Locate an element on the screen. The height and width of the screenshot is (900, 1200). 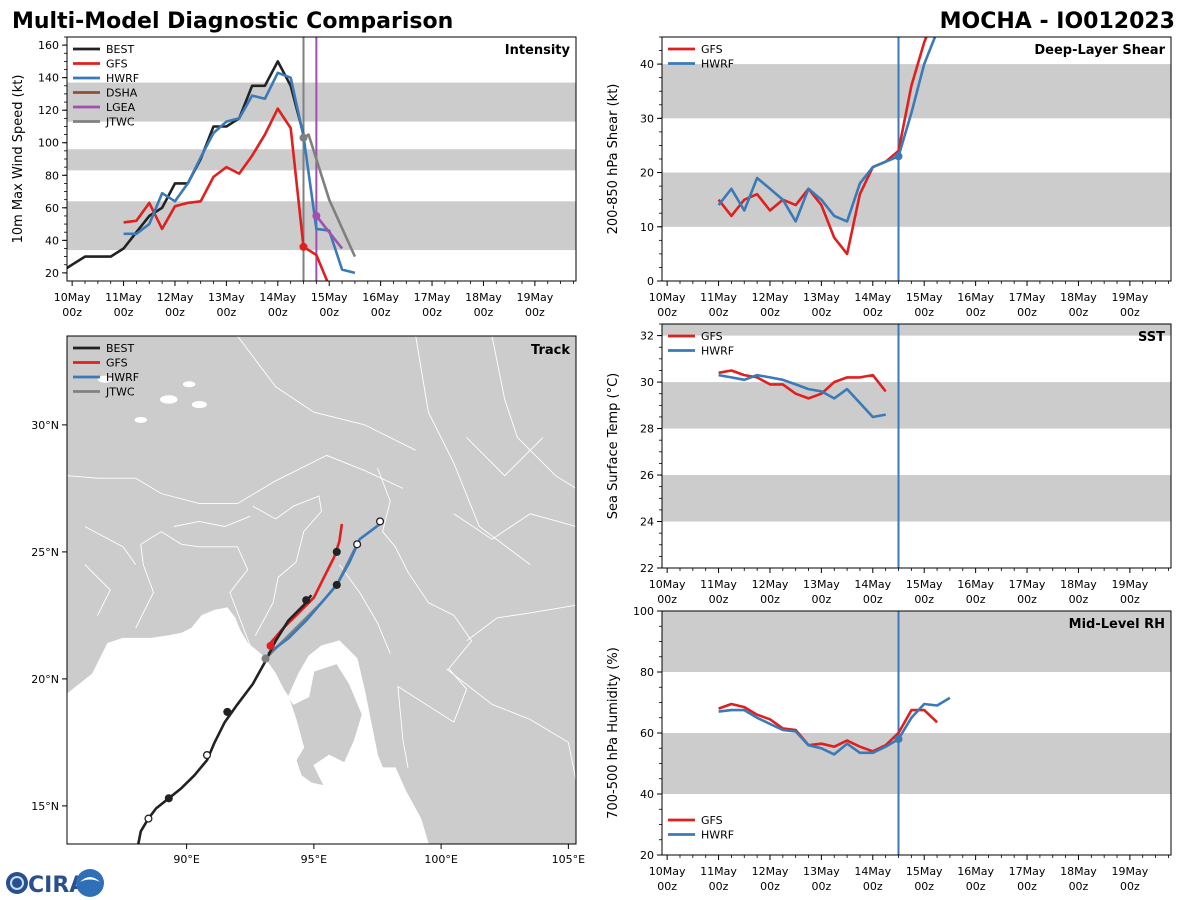
intensity-ytick-label: 120 is located at coordinates (48, 110).